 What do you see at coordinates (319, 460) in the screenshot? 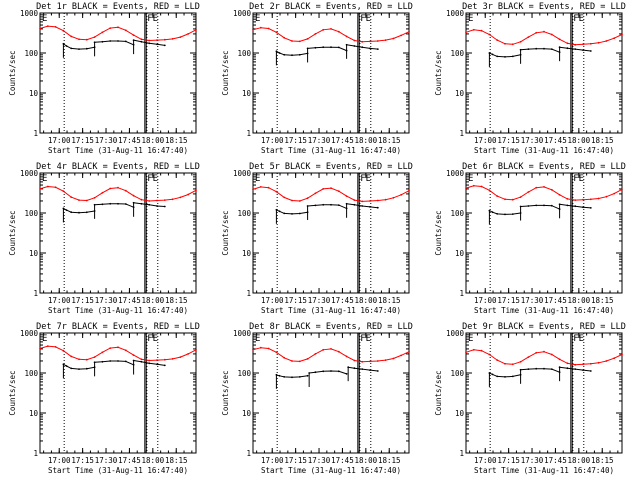
I see `x-tick-label: 17:30` at bounding box center [319, 460].